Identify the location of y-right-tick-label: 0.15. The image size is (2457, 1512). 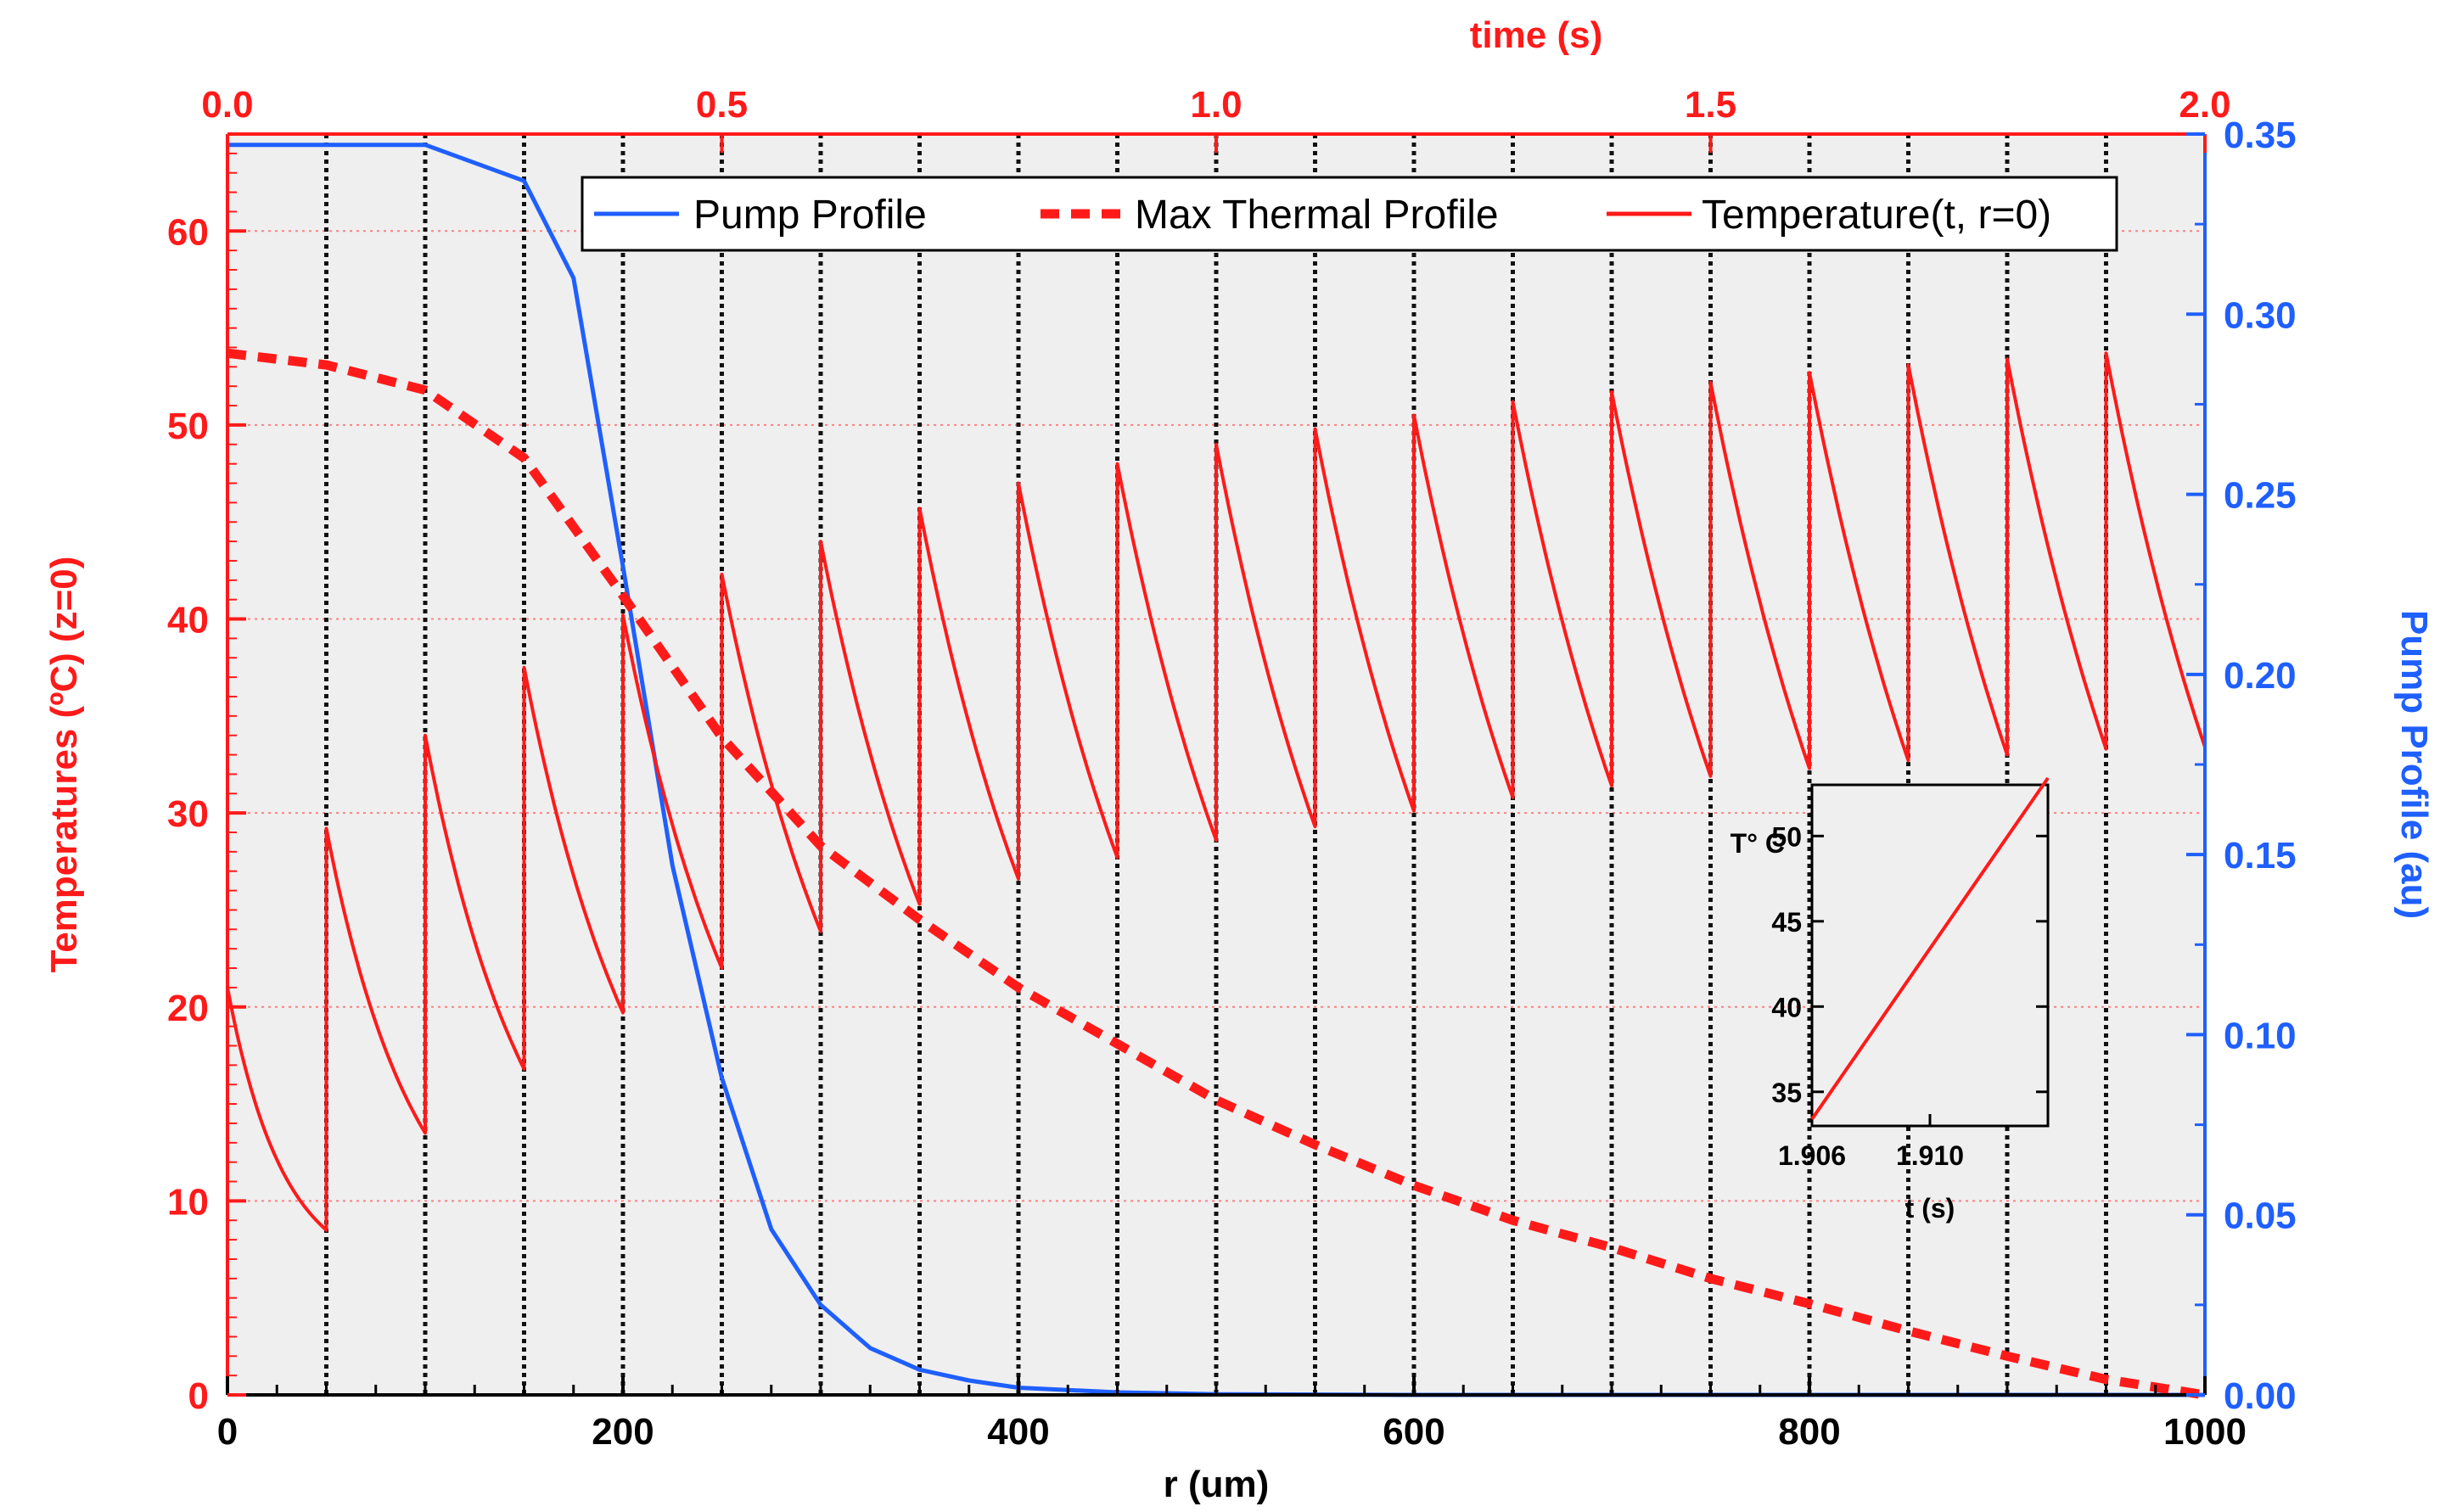
(2260, 856).